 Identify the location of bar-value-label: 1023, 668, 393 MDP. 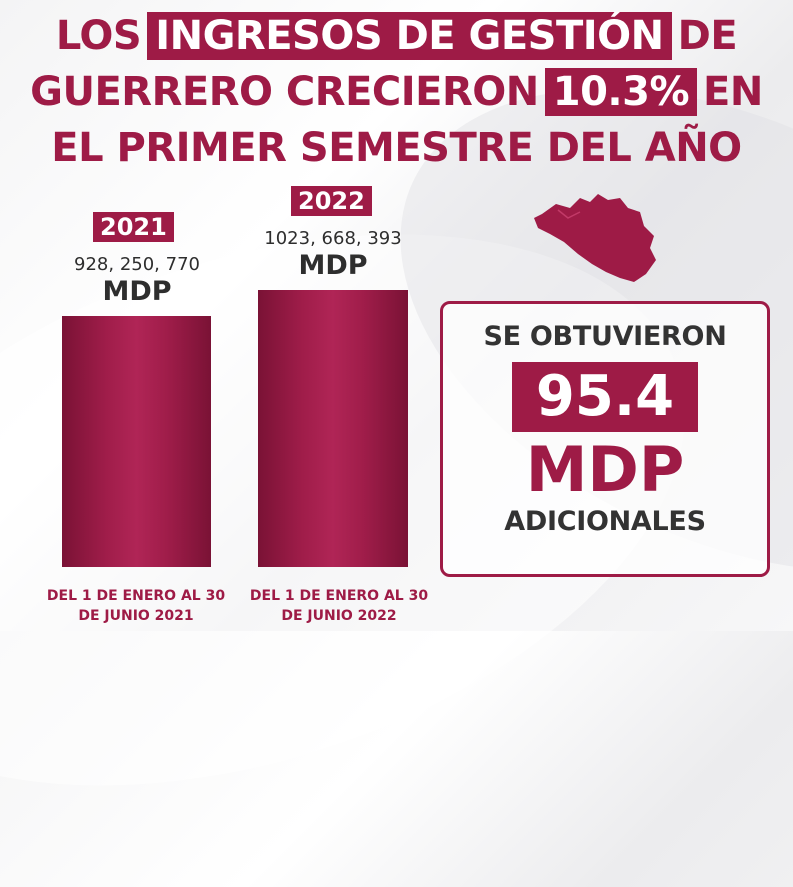
(333, 255).